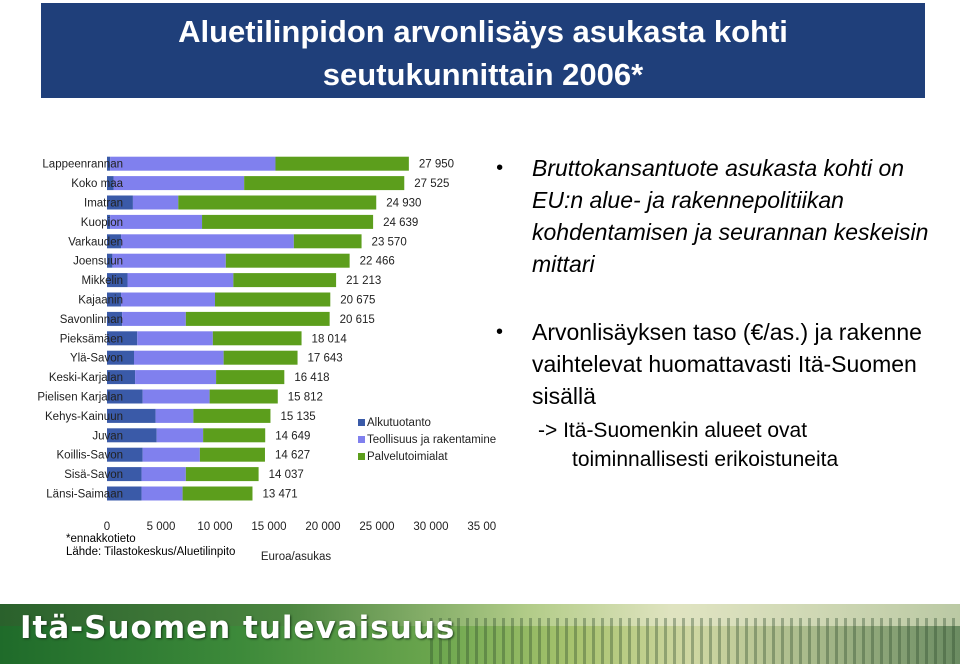 Image resolution: width=960 pixels, height=664 pixels. I want to click on x-axis-label: Euroa/asukas, so click(296, 557).